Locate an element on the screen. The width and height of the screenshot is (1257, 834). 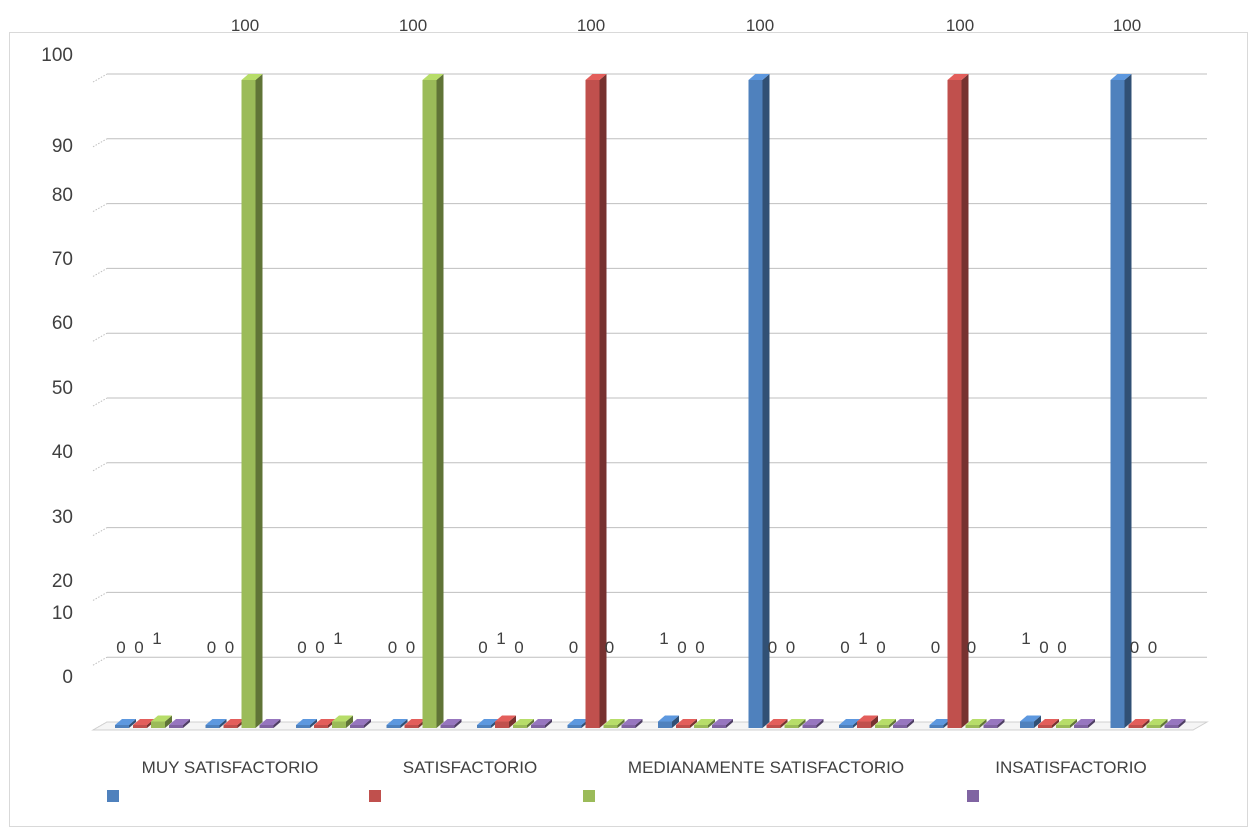
category-label: MUY SATISFACTORIO is located at coordinates (230, 767).